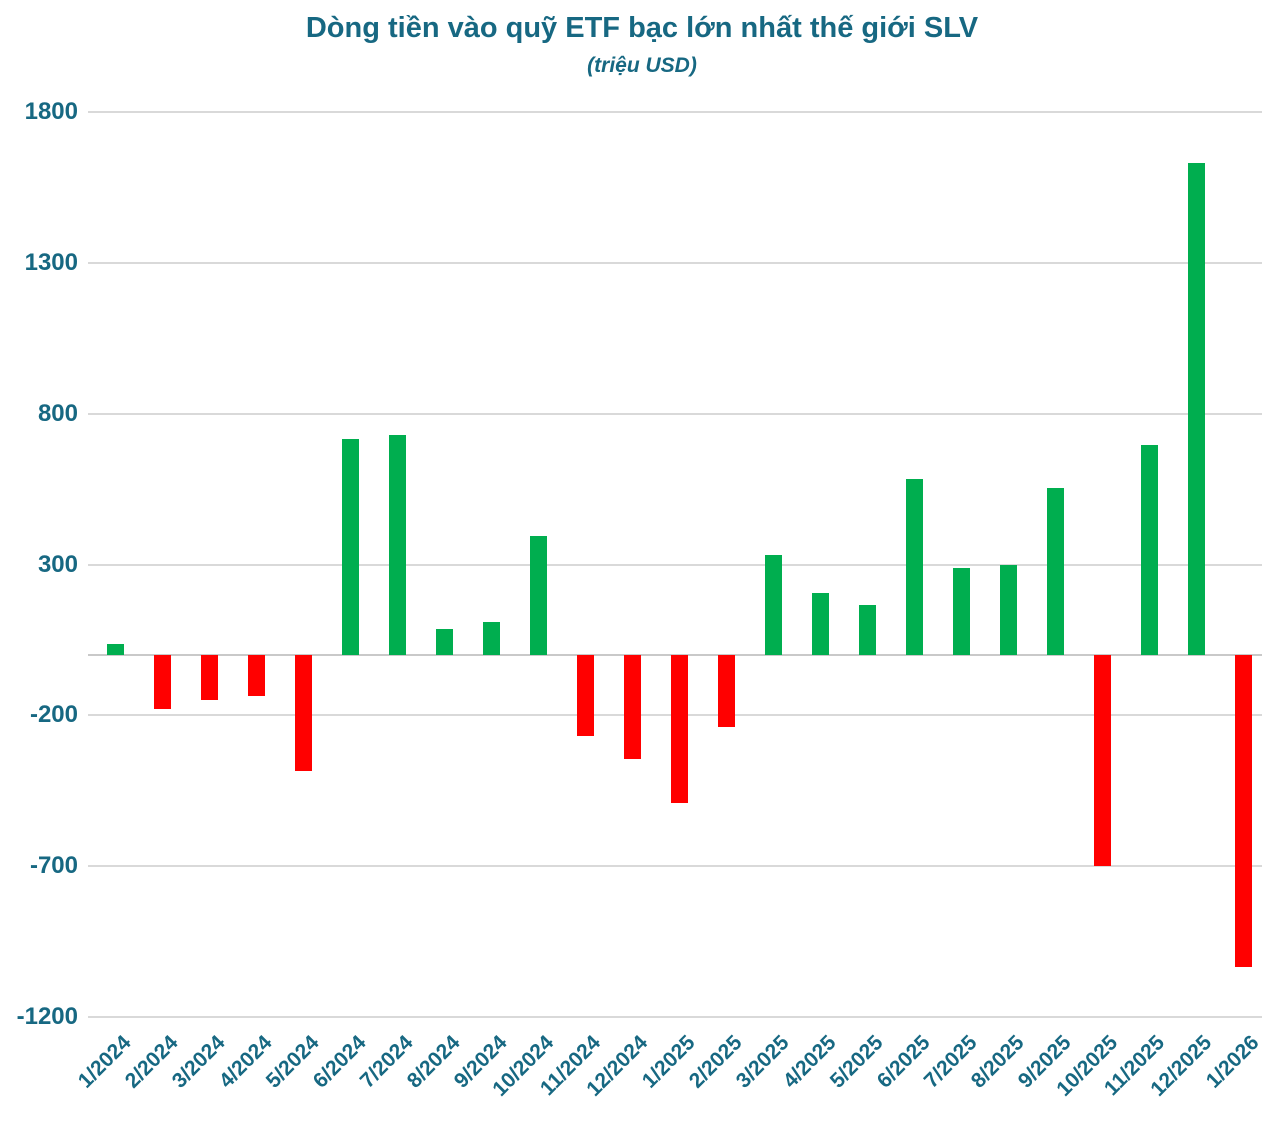  What do you see at coordinates (867, 630) in the screenshot?
I see `bar-5-2025` at bounding box center [867, 630].